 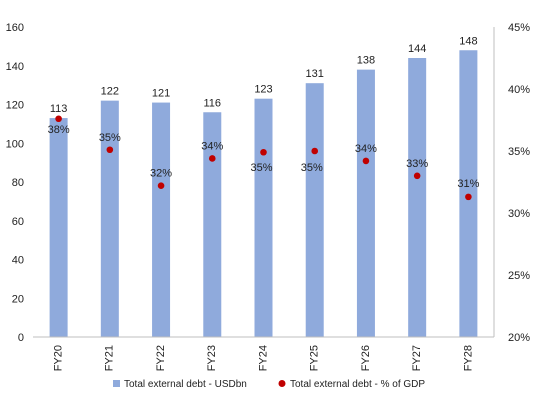 I want to click on bar-fy23, so click(x=212, y=224).